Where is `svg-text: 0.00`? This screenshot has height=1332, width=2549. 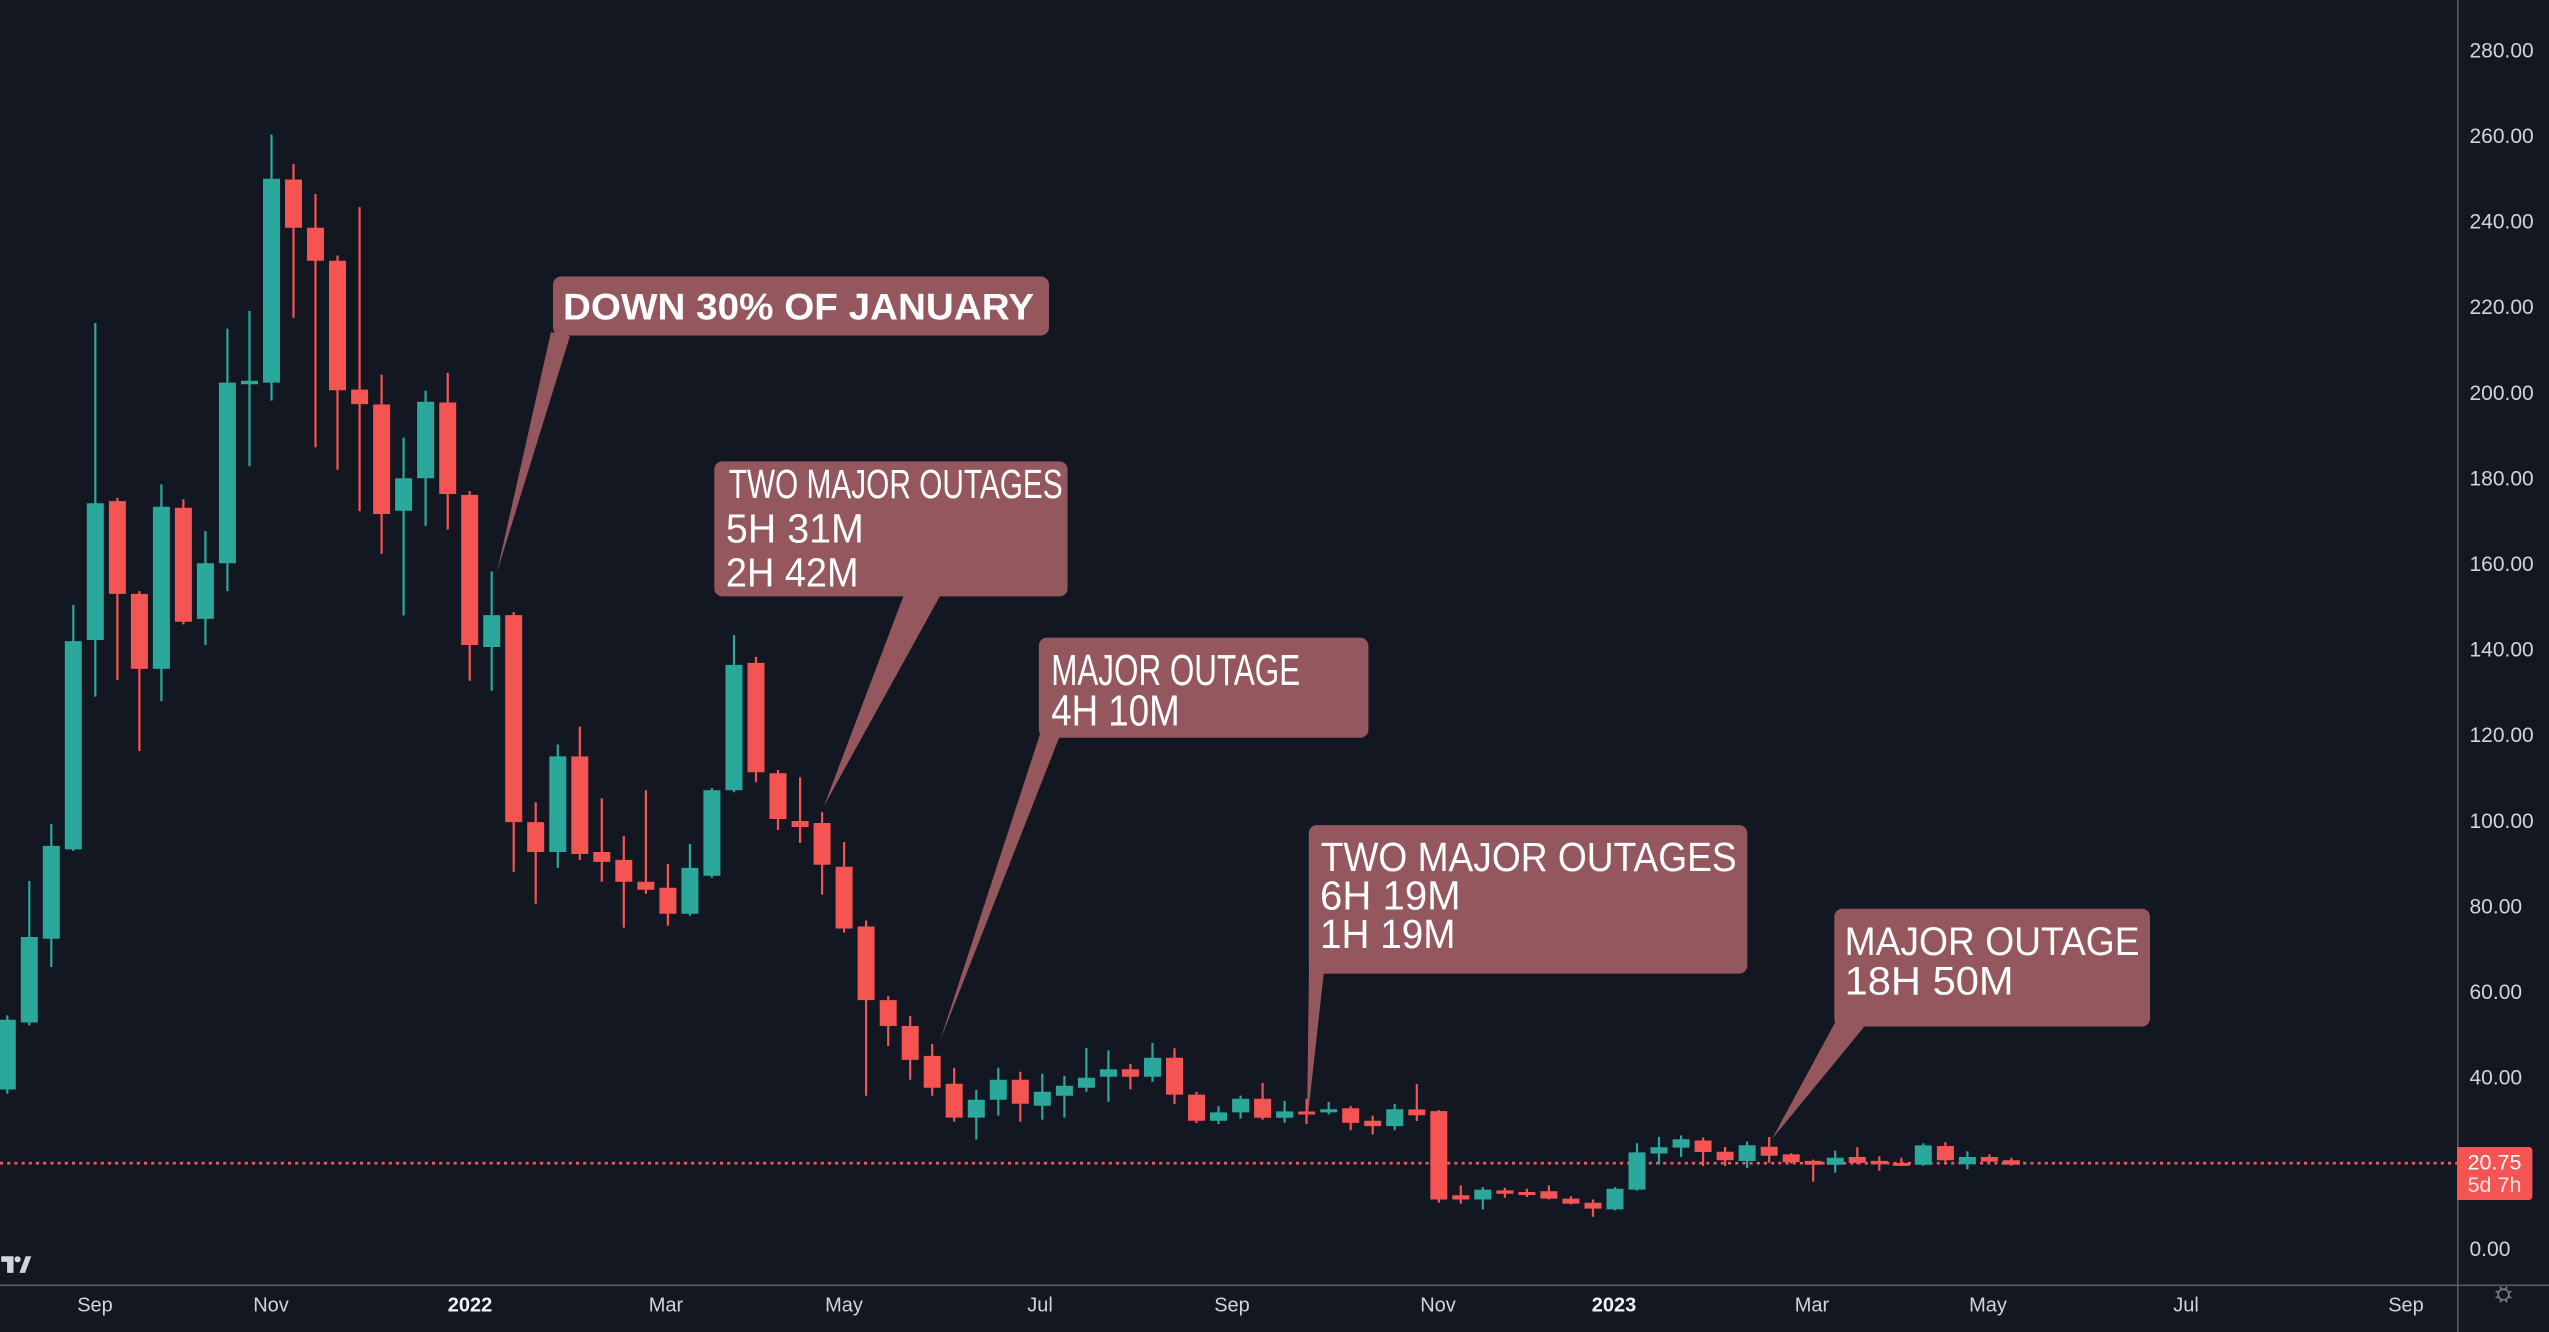 svg-text: 0.00 is located at coordinates (2490, 1249).